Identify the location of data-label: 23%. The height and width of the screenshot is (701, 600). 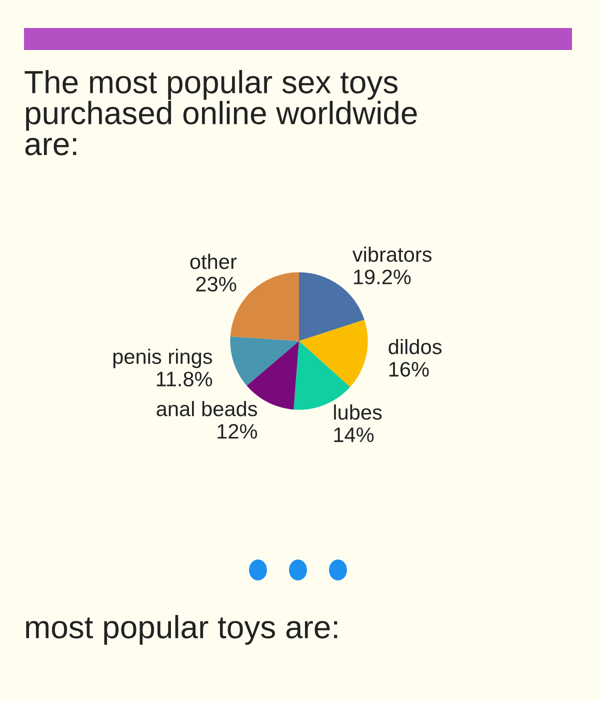
(216, 284).